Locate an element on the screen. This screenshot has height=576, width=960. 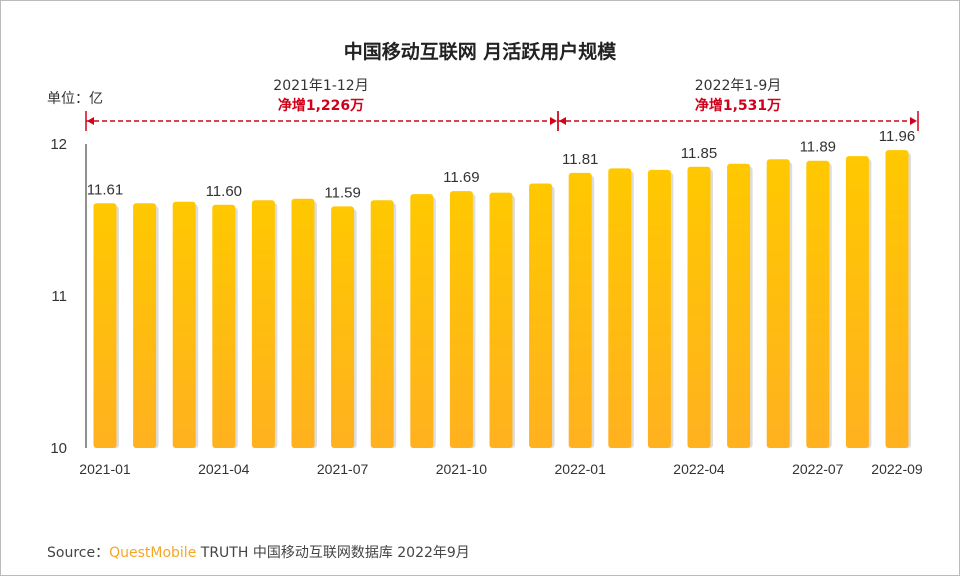
x-tick-label: 2021-01 is located at coordinates (105, 469).